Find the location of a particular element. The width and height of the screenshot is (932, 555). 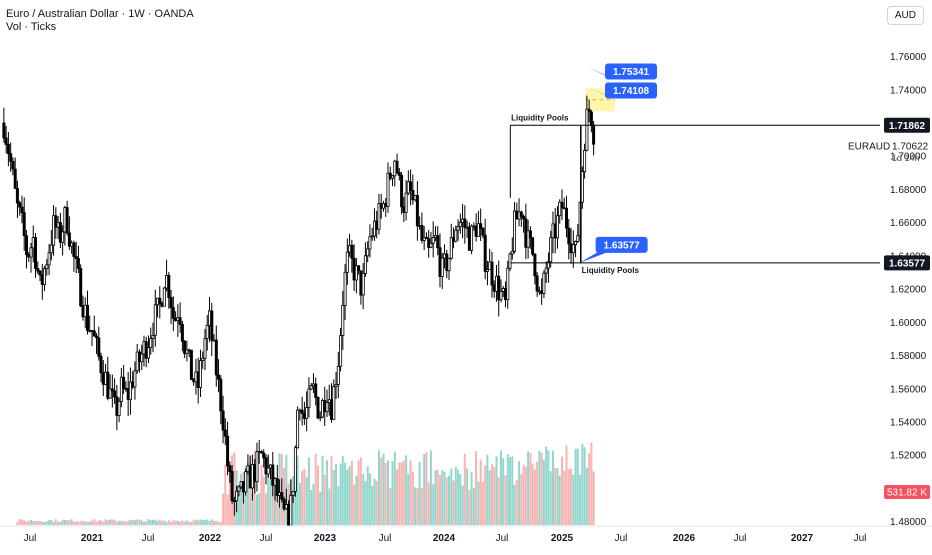

volume-badge is located at coordinates (907, 492).